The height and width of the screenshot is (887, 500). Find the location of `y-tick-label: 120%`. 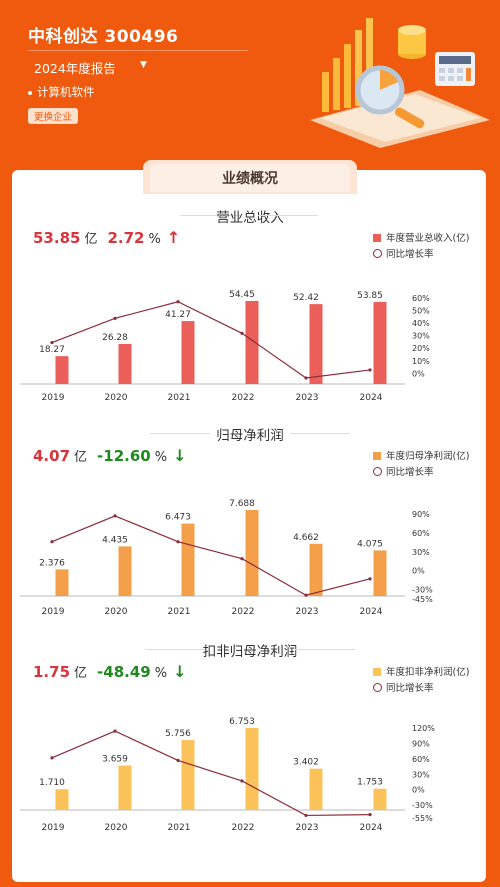

y-tick-label: 120% is located at coordinates (423, 728).